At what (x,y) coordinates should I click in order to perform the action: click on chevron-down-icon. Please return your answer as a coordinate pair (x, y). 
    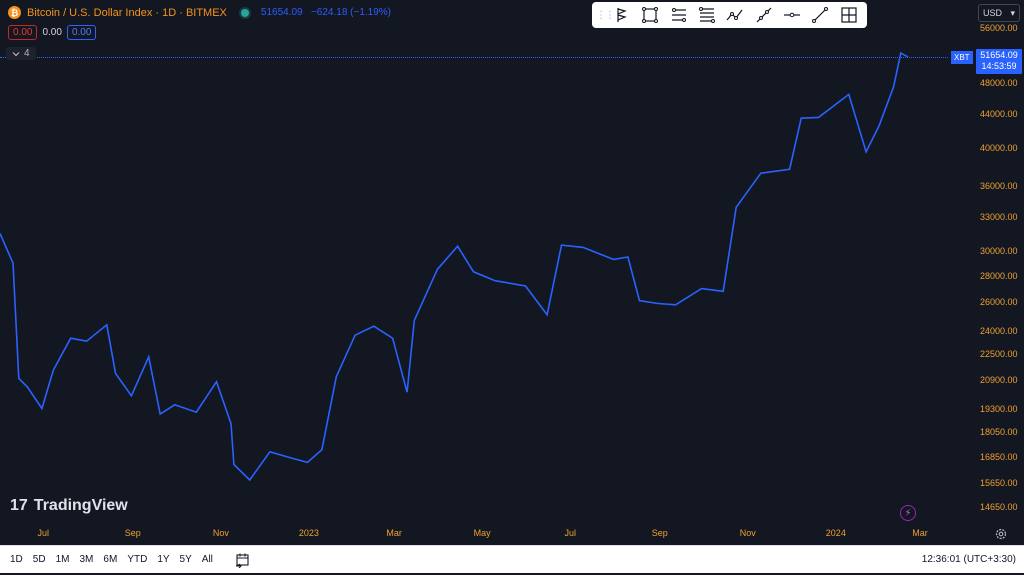
    Looking at the image, I should click on (16, 53).